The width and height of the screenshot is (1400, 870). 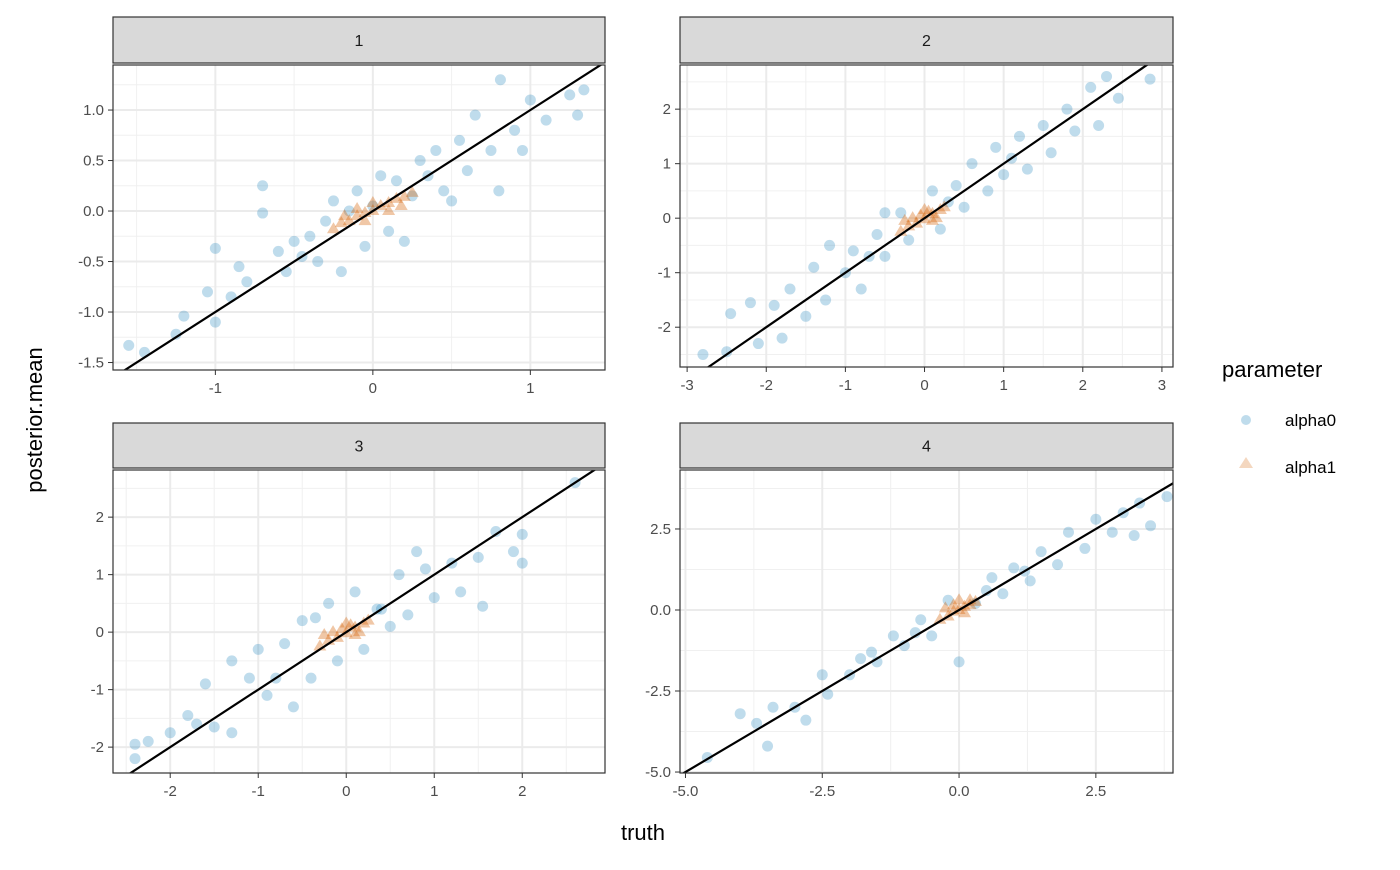 I want to click on legend-label-alpha0: alpha0, so click(x=1310, y=420).